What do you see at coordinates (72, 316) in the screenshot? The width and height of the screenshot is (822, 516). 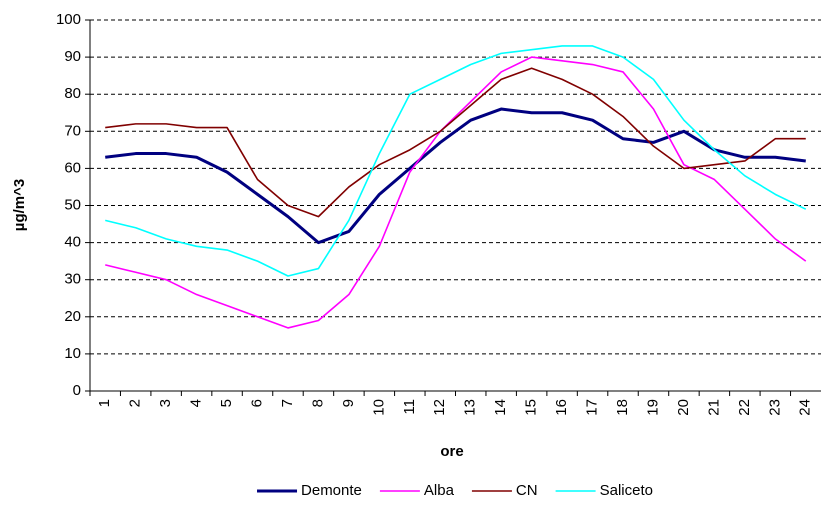 I see `y-tick-label: 20` at bounding box center [72, 316].